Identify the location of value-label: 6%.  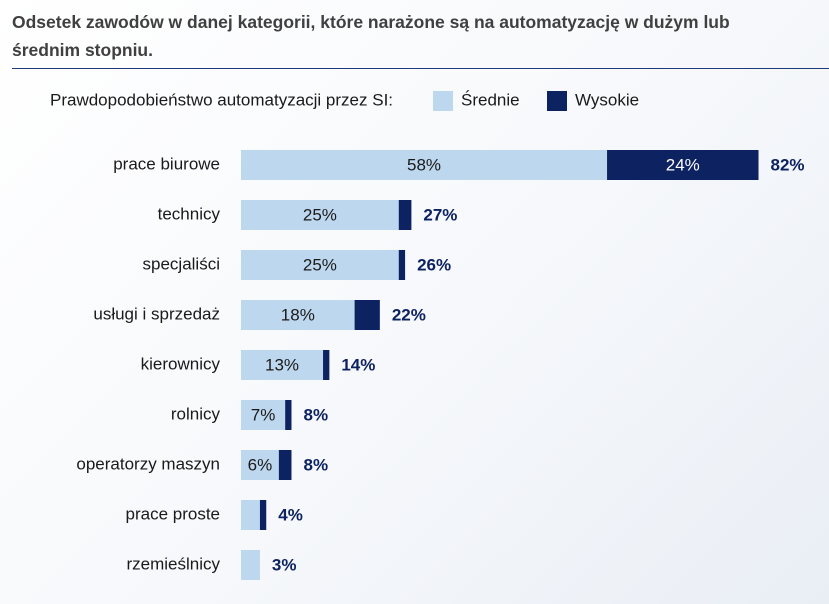
(260, 464).